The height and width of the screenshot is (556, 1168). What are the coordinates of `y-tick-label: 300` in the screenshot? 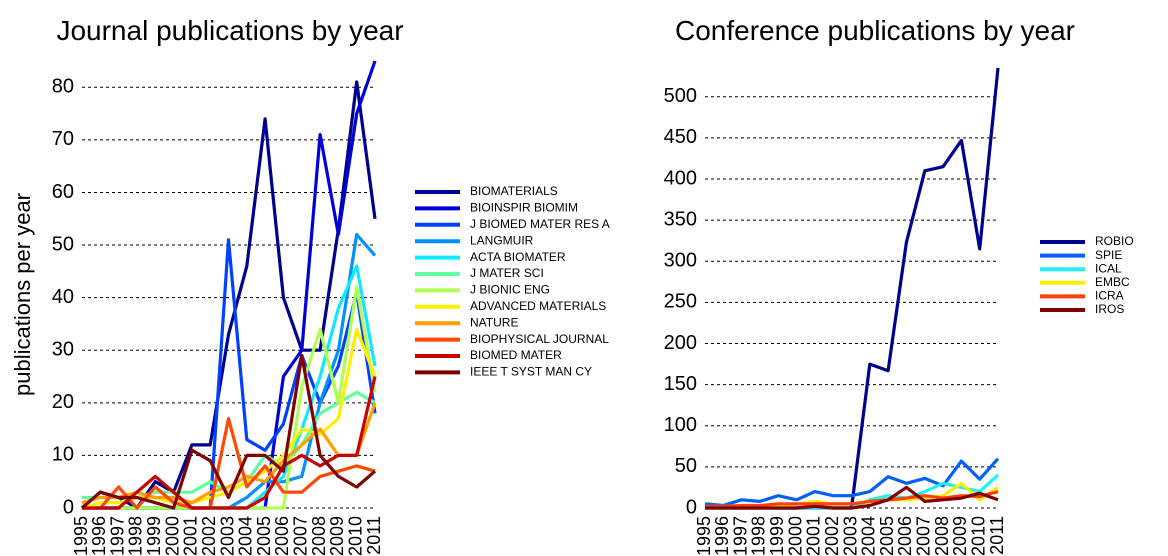 It's located at (680, 261).